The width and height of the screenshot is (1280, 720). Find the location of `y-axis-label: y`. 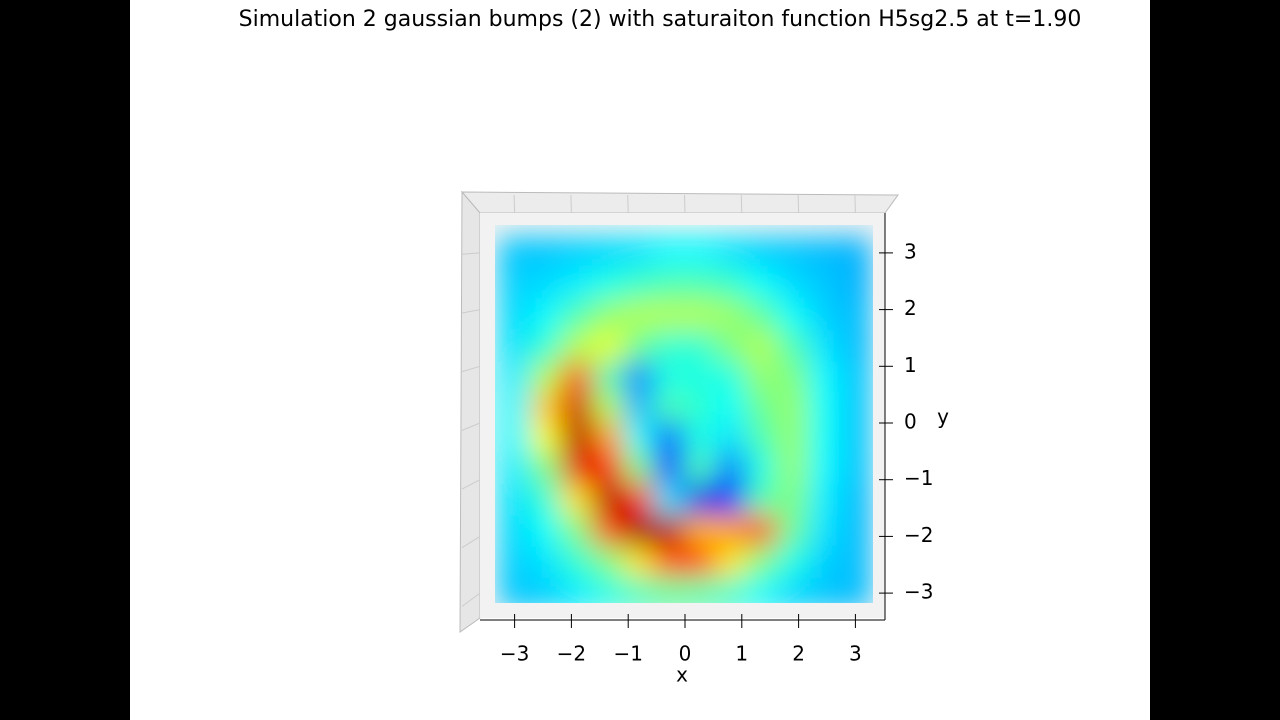

y-axis-label: y is located at coordinates (943, 417).